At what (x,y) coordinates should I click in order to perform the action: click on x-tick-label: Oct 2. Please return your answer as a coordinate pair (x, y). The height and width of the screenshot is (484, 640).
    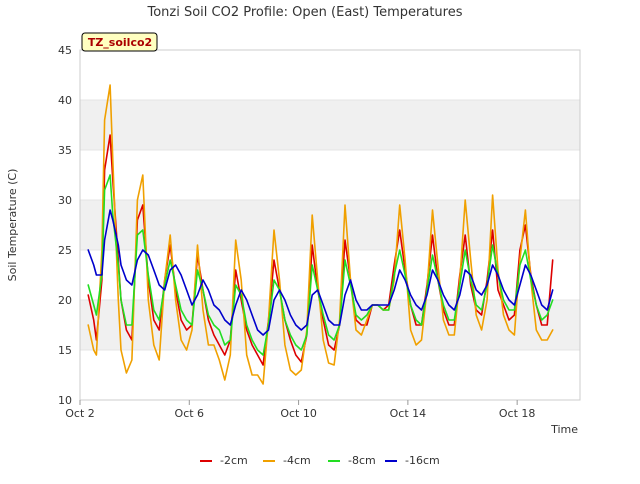
    Looking at the image, I should click on (80, 413).